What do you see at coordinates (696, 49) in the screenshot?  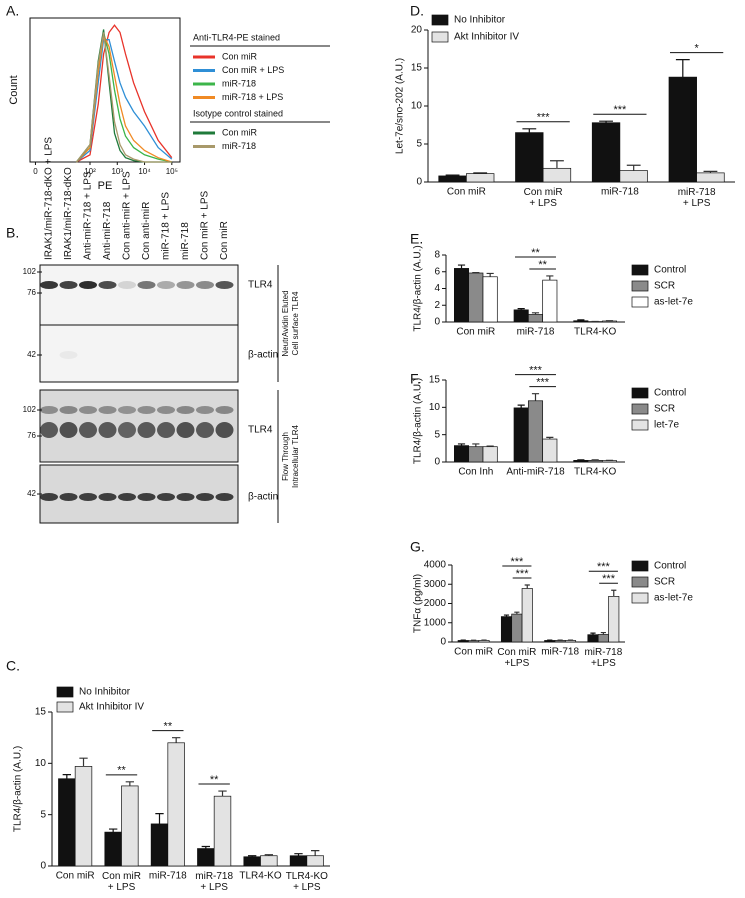 I see `significance-label: *` at bounding box center [696, 49].